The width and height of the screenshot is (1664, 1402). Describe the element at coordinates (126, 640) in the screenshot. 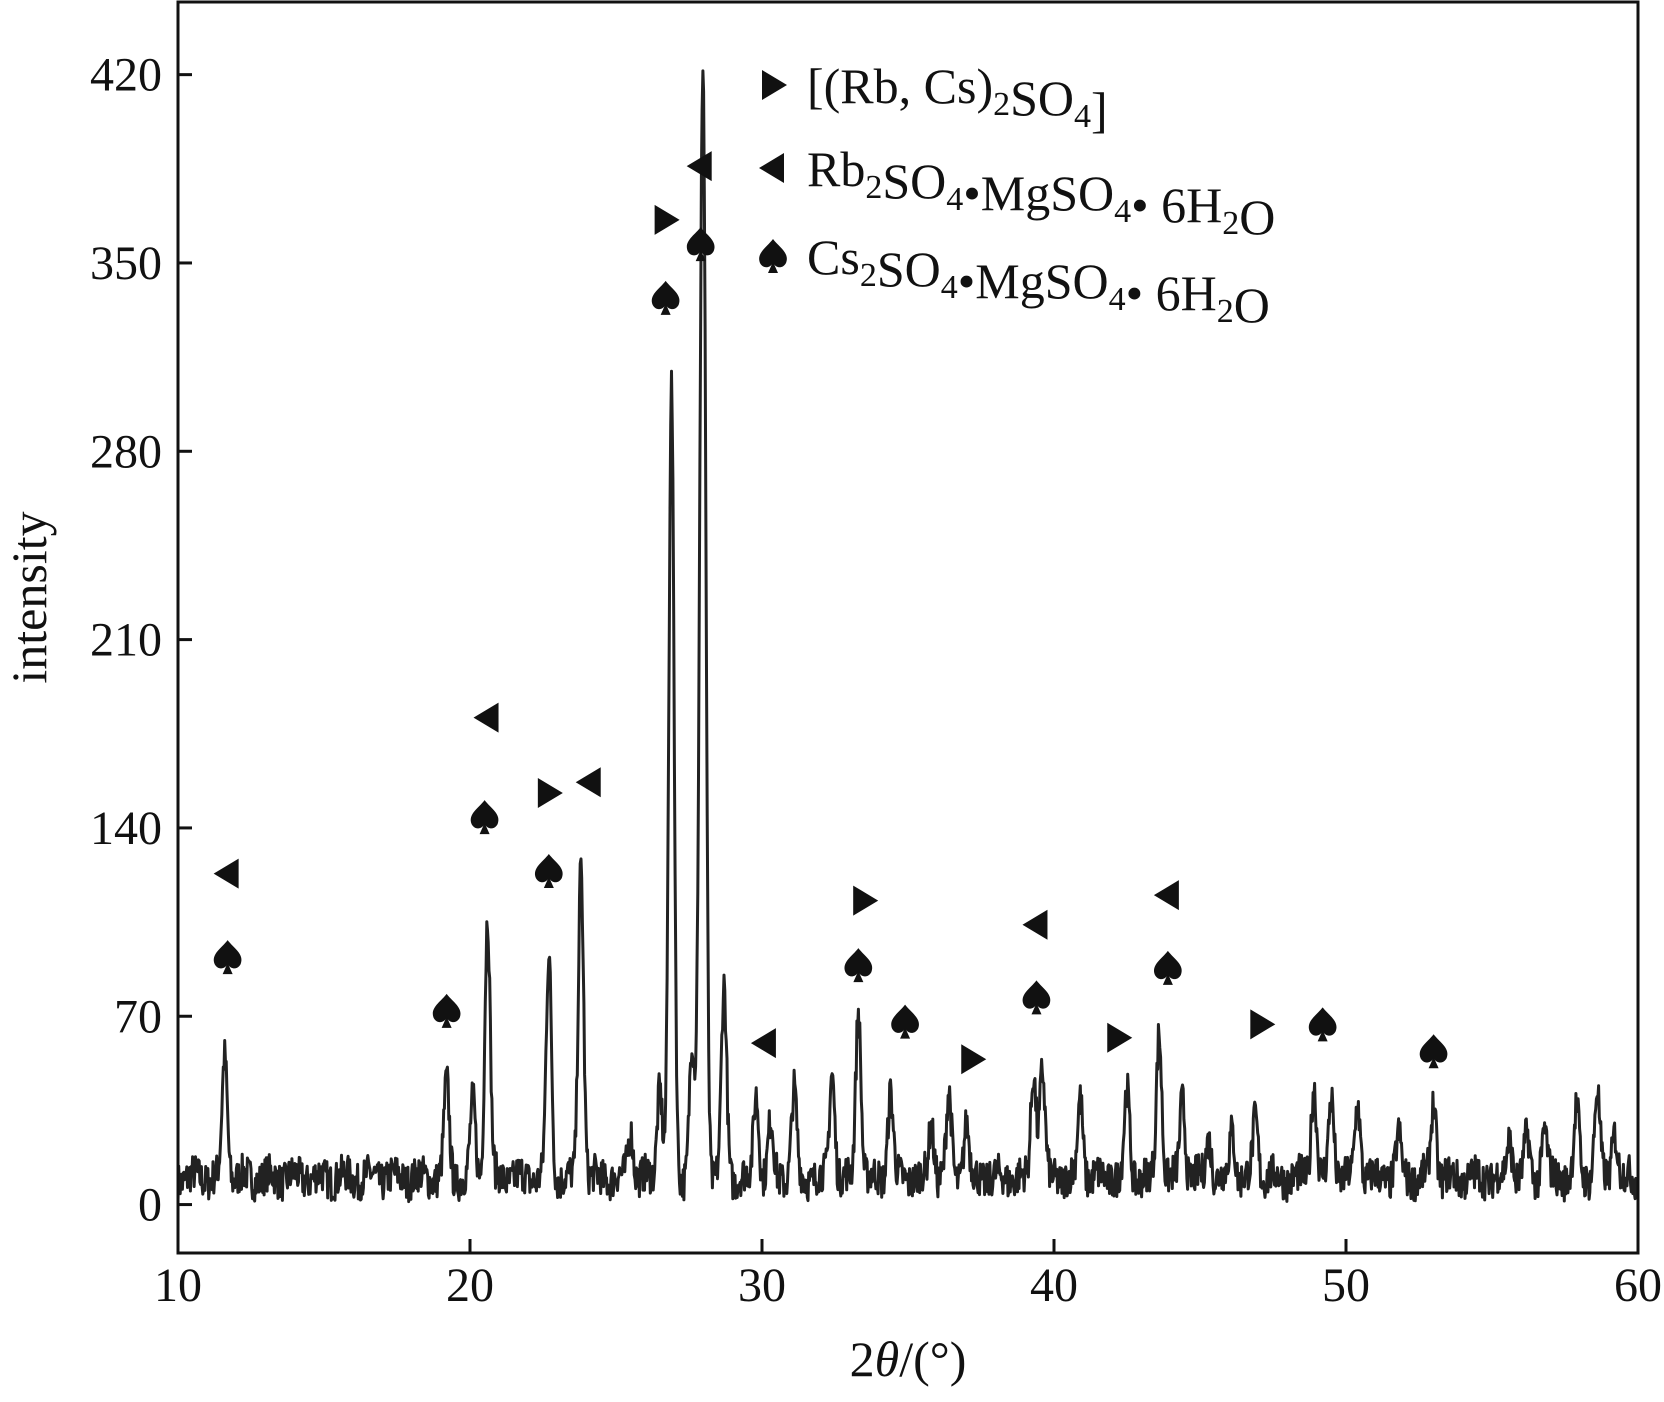

I see `y-tick-label: 210` at that location.